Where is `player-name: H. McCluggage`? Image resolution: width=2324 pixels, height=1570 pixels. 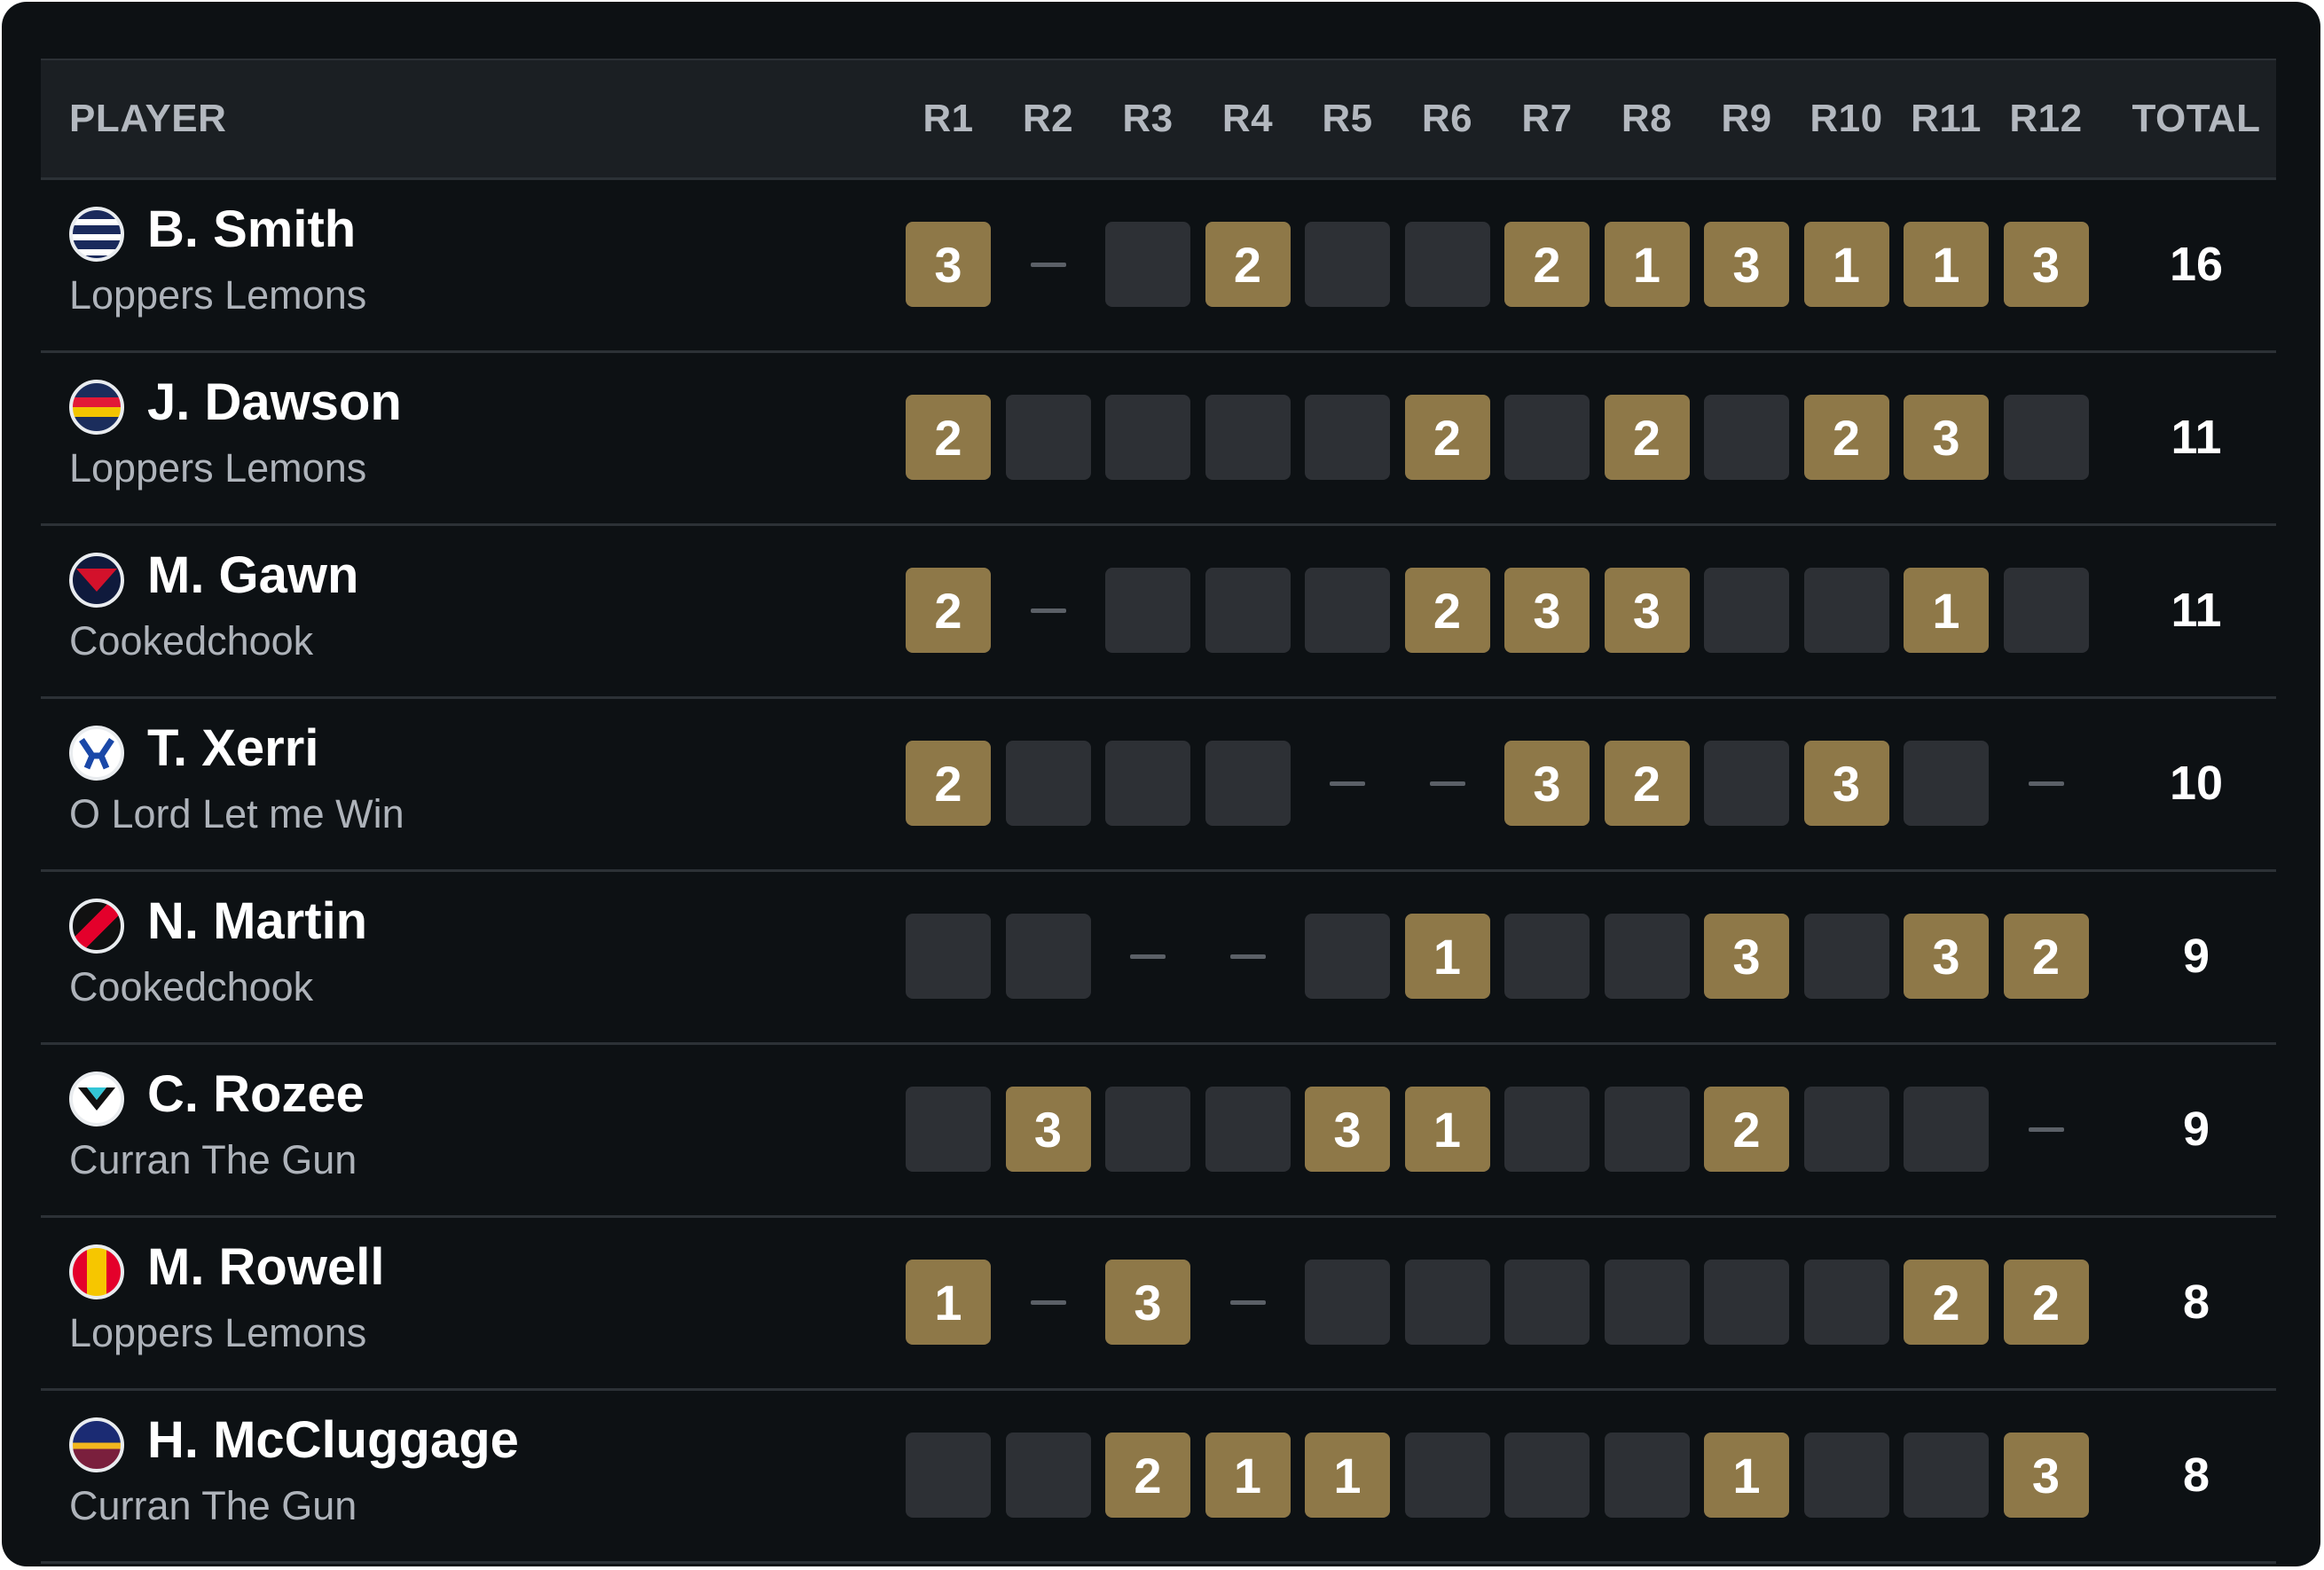 player-name: H. McCluggage is located at coordinates (333, 1440).